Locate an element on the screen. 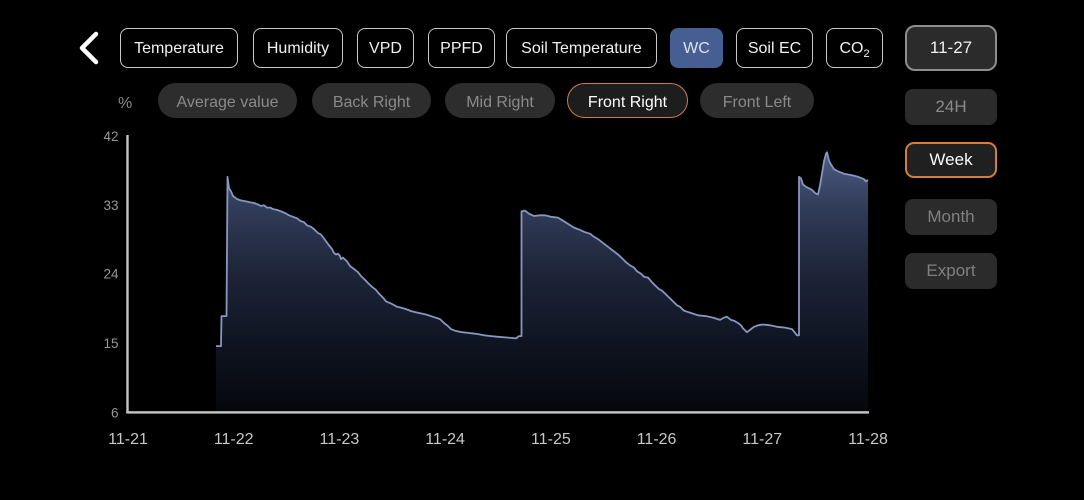 Image resolution: width=1084 pixels, height=500 pixels. svg-text: 15 is located at coordinates (110, 343).